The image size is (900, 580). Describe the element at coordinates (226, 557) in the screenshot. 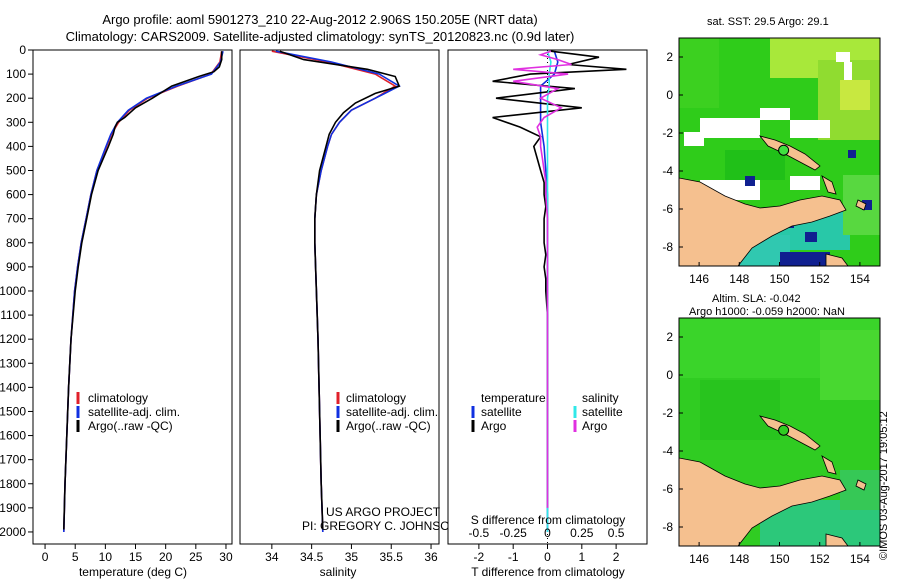

I see `temperature-x-tick-label: 30` at that location.